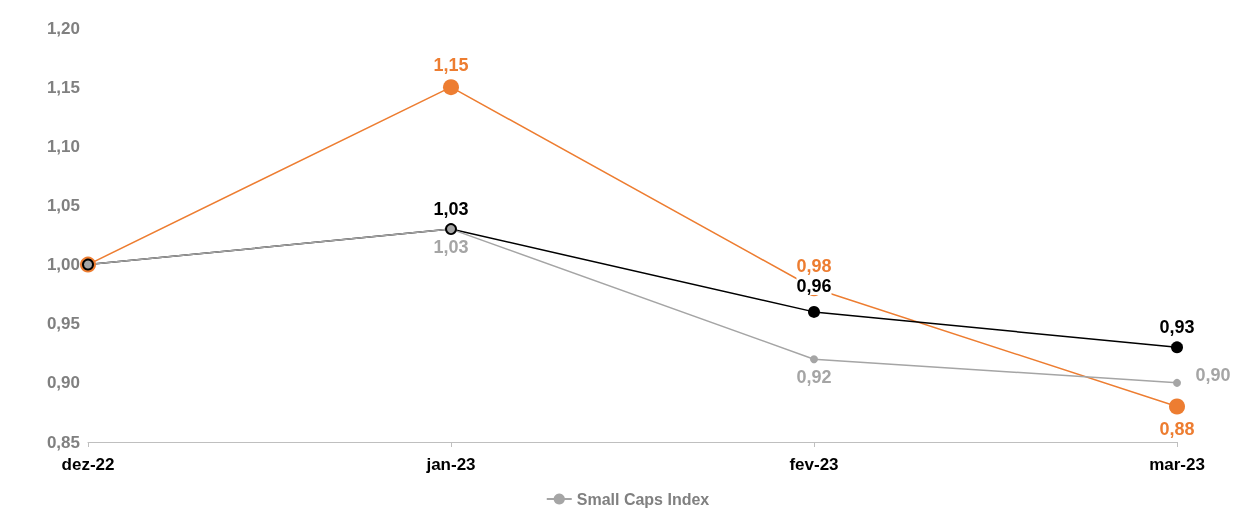 The image size is (1255, 520). What do you see at coordinates (63, 87) in the screenshot?
I see `y-tick-label: 1,15` at bounding box center [63, 87].